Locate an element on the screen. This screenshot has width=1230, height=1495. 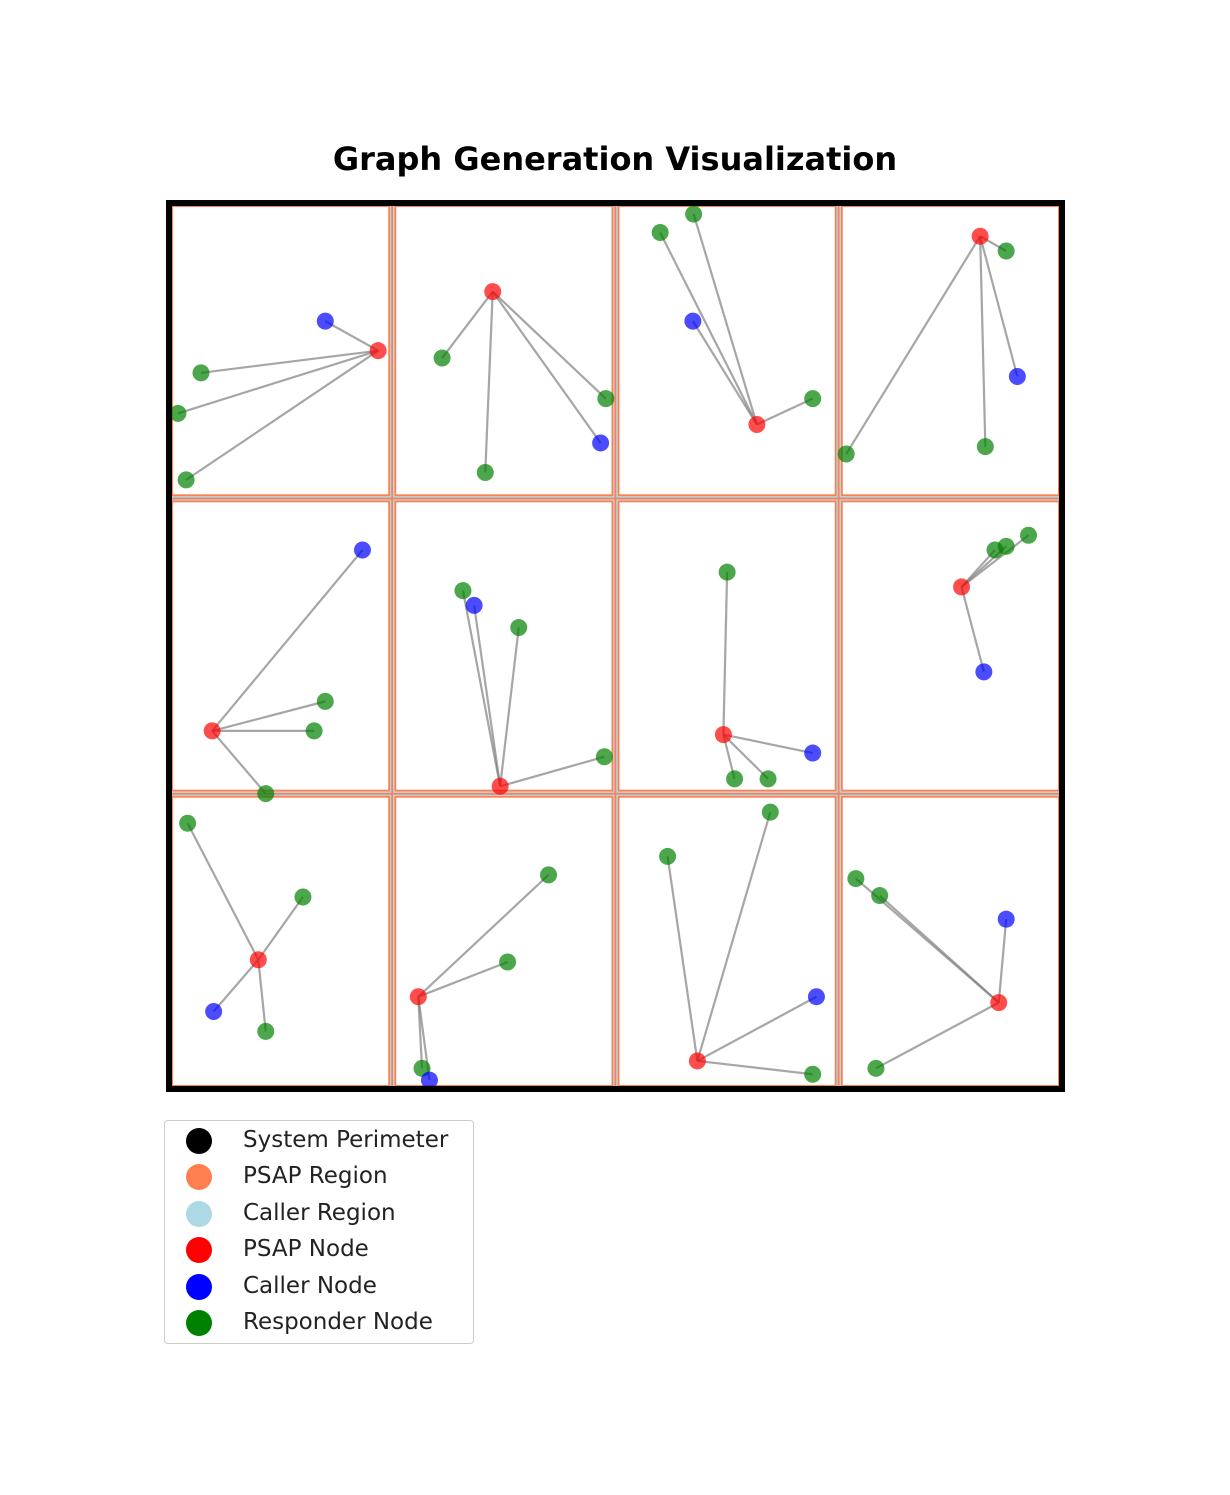
legend-item-system-perimeter: System Perimeter is located at coordinates (319, 1141).